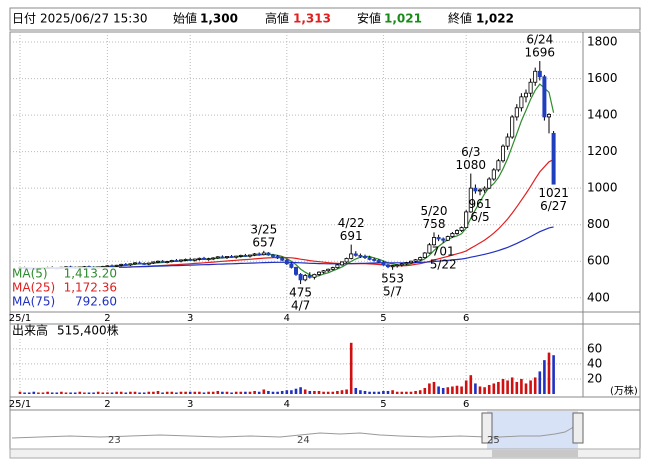 The height and width of the screenshot is (470, 653). What do you see at coordinates (624, 390) in the screenshot?
I see `volume-unit: (万株)` at bounding box center [624, 390].